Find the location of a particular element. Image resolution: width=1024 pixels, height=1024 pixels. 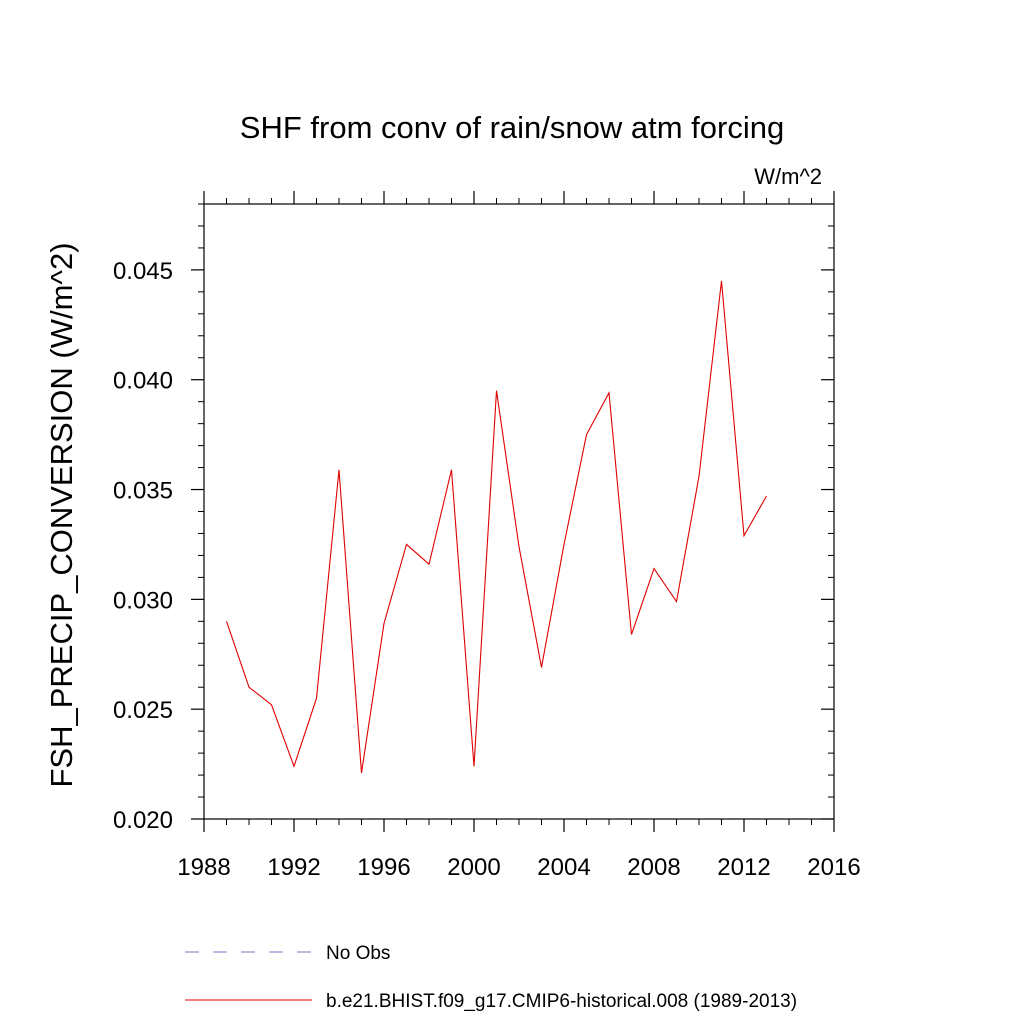

legend-label: No Obs is located at coordinates (358, 953).